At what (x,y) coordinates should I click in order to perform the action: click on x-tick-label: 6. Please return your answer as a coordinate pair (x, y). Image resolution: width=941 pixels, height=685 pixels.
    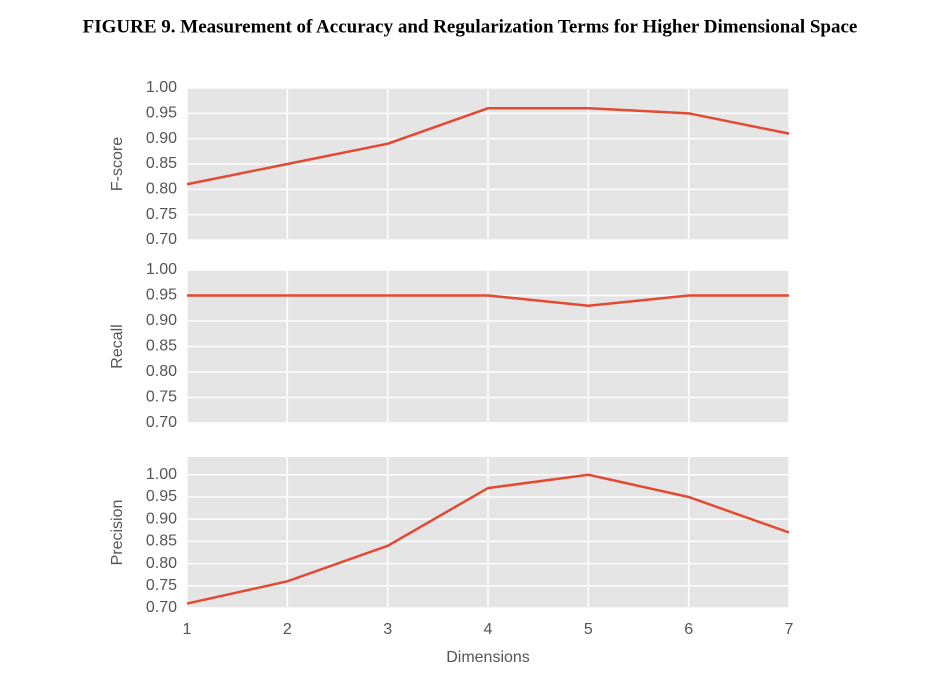
    Looking at the image, I should click on (688, 629).